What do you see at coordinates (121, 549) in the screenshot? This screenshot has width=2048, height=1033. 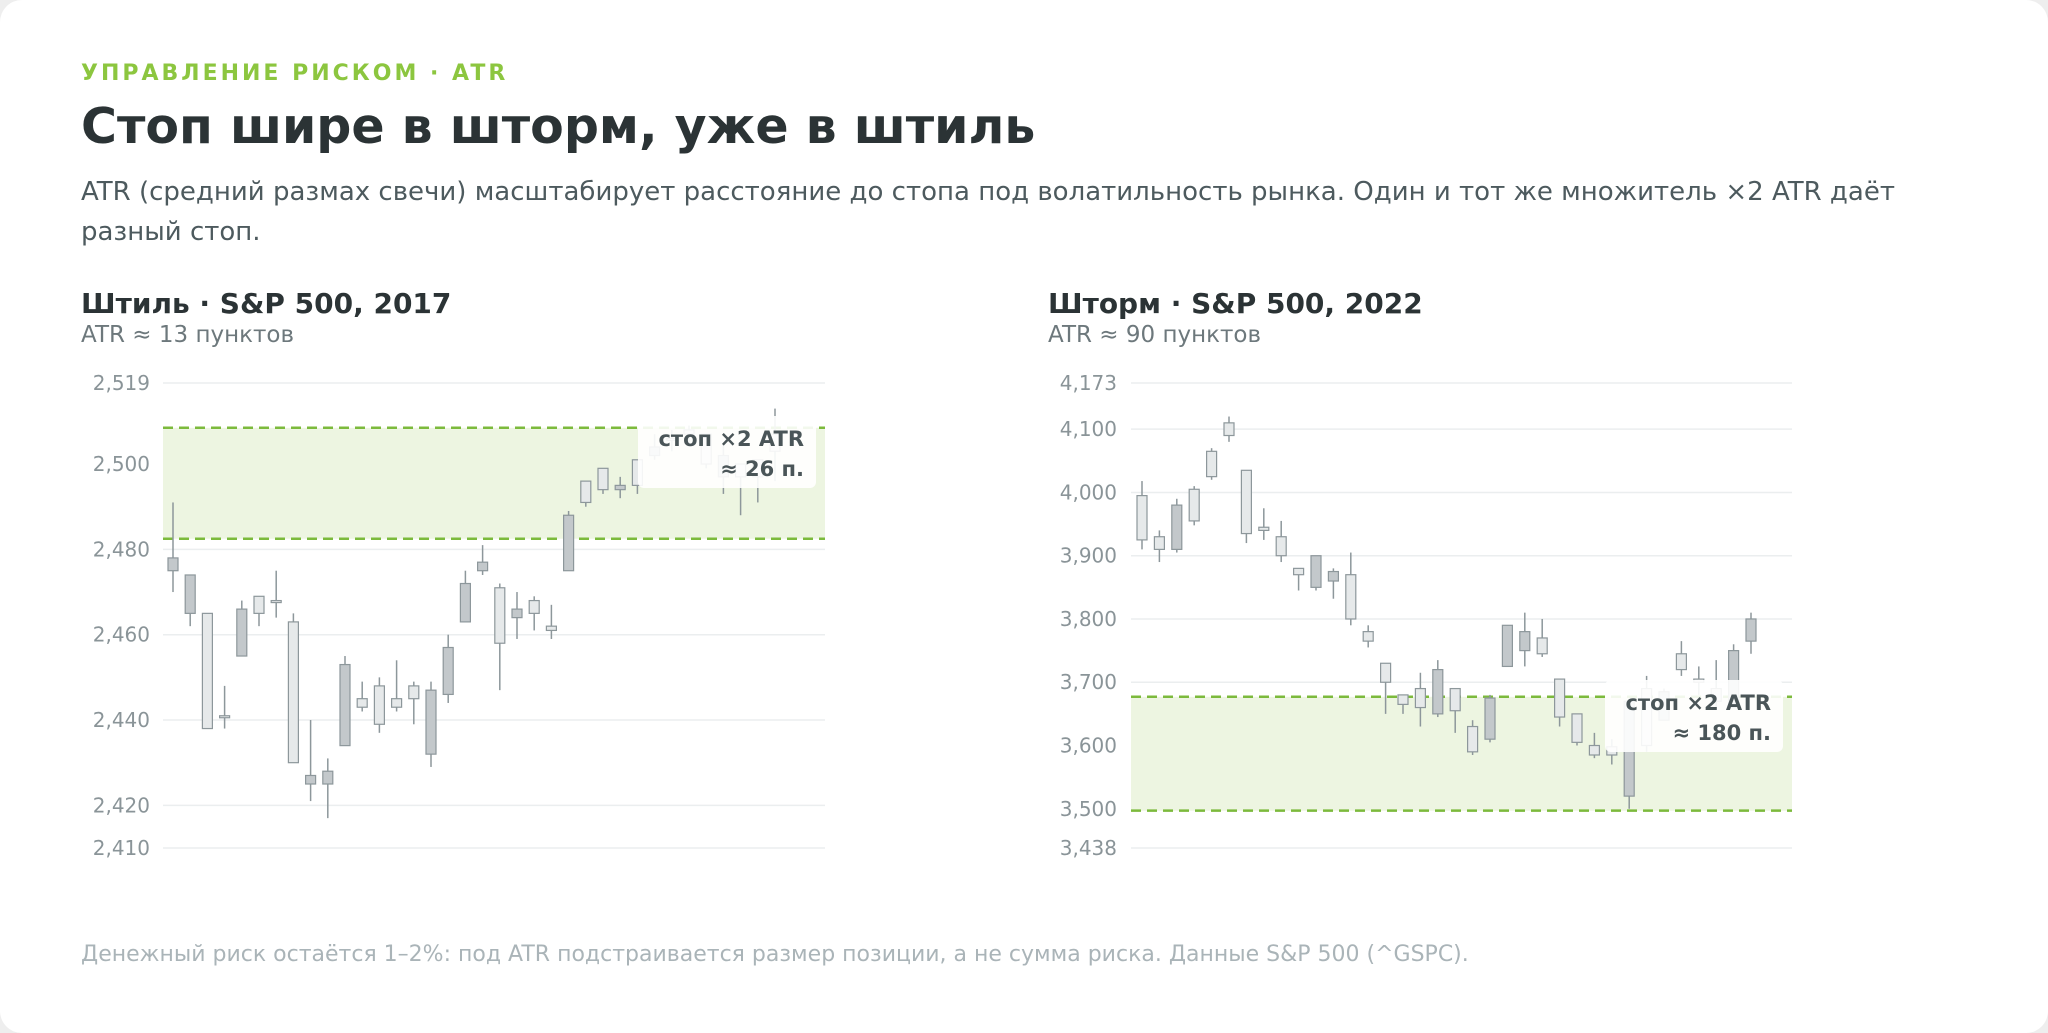 I see `calm-y-tick-label: 2,480` at bounding box center [121, 549].